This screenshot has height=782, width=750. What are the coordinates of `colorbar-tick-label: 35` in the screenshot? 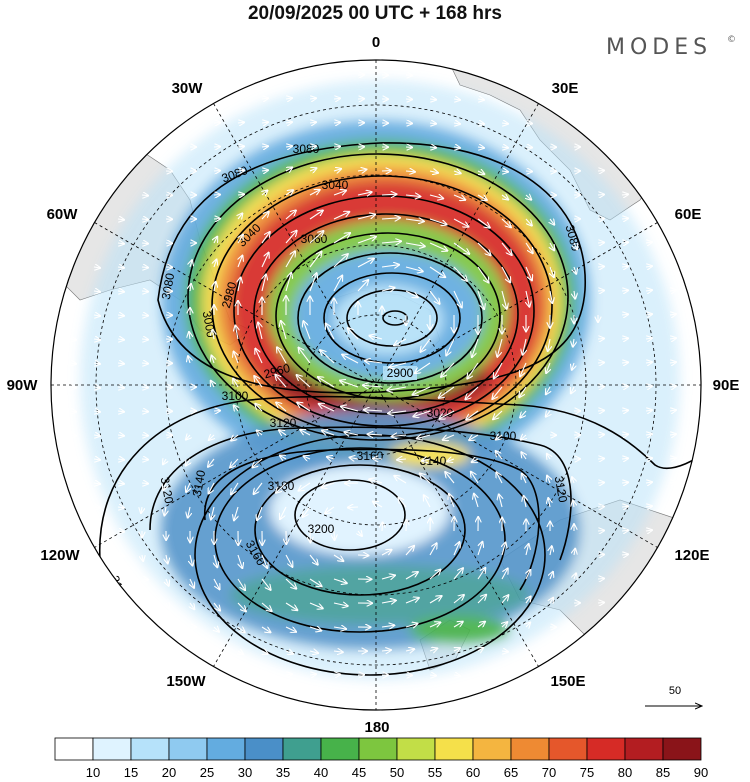 It's located at (283, 772).